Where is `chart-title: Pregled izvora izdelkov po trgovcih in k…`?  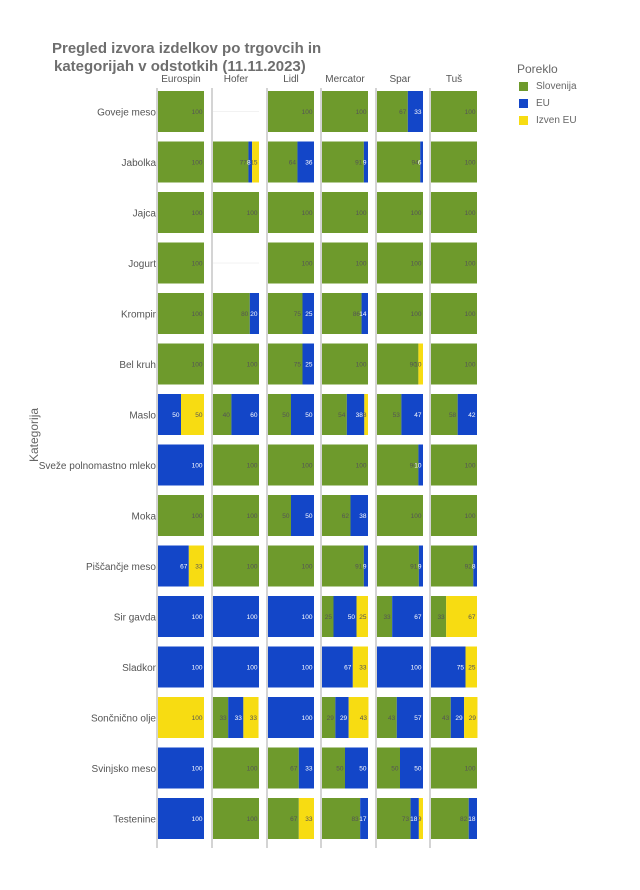
chart-title: Pregled izvora izdelkov po trgovcih in k… is located at coordinates (186, 58).